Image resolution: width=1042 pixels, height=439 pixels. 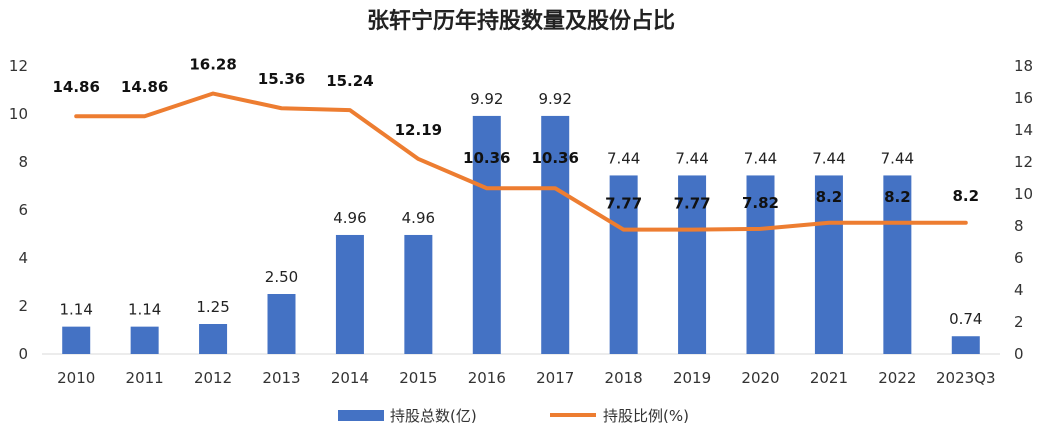 What do you see at coordinates (486, 234) in the screenshot?
I see `bar-2016` at bounding box center [486, 234].